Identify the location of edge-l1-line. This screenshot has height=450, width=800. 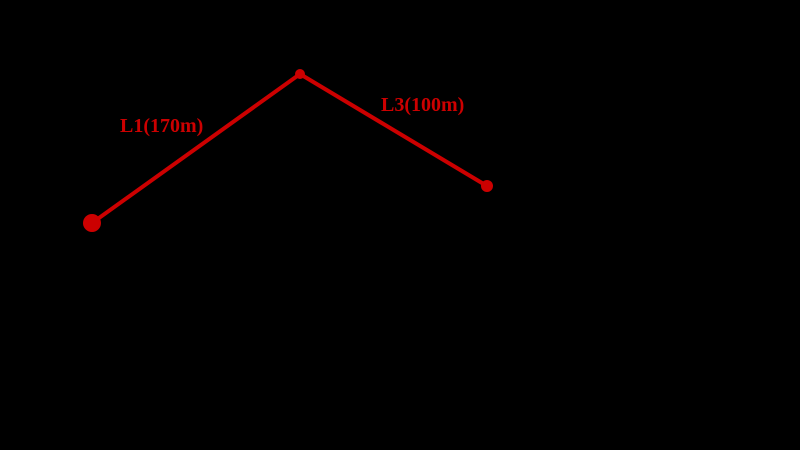
(196, 148).